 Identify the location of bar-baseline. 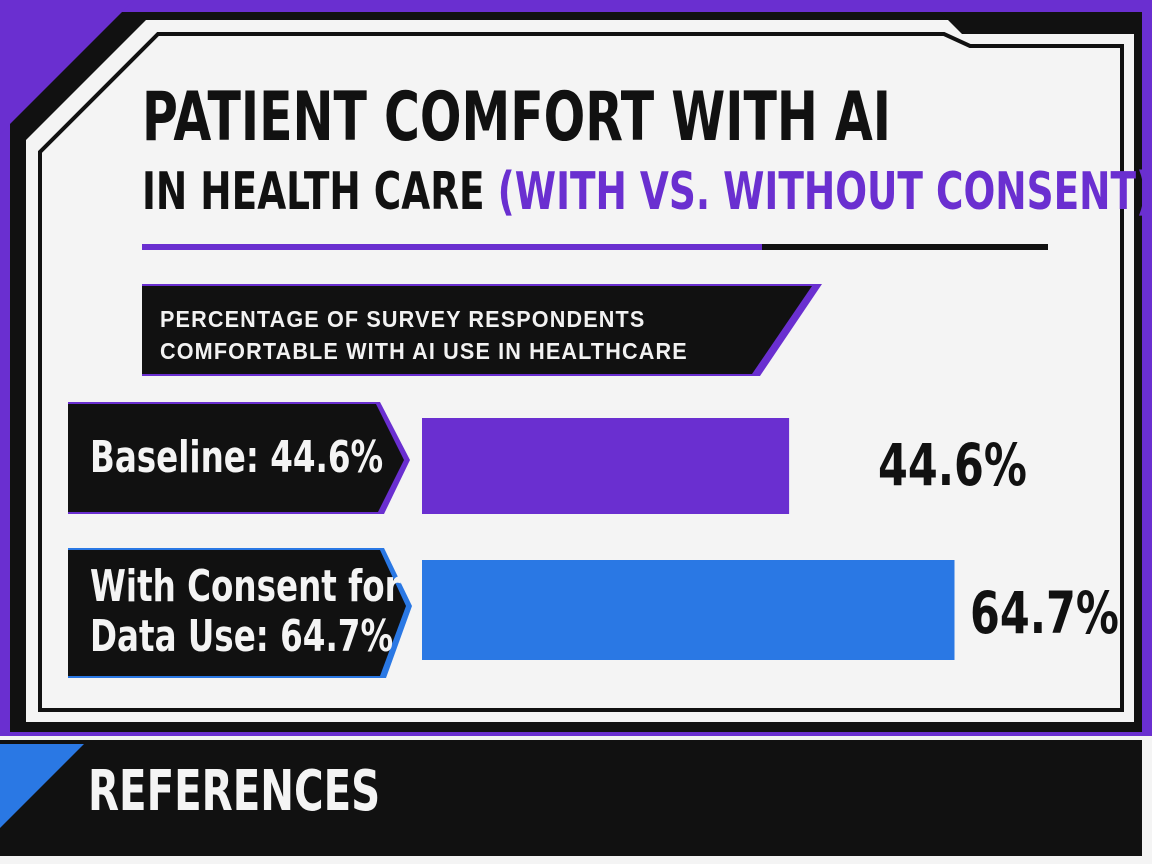
(606, 466).